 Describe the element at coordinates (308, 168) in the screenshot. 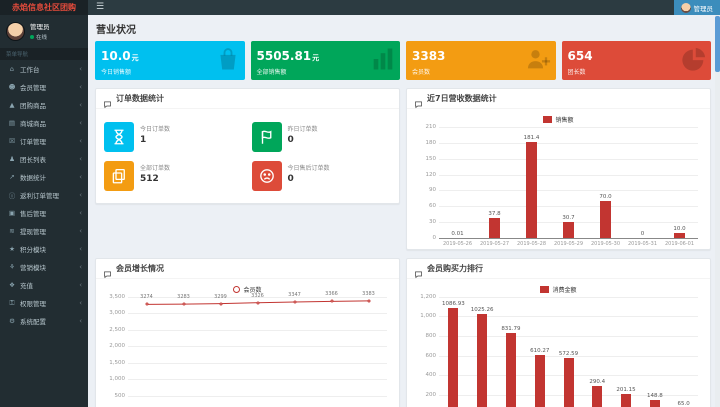

I see `tile-label: 今日售后订单数` at that location.